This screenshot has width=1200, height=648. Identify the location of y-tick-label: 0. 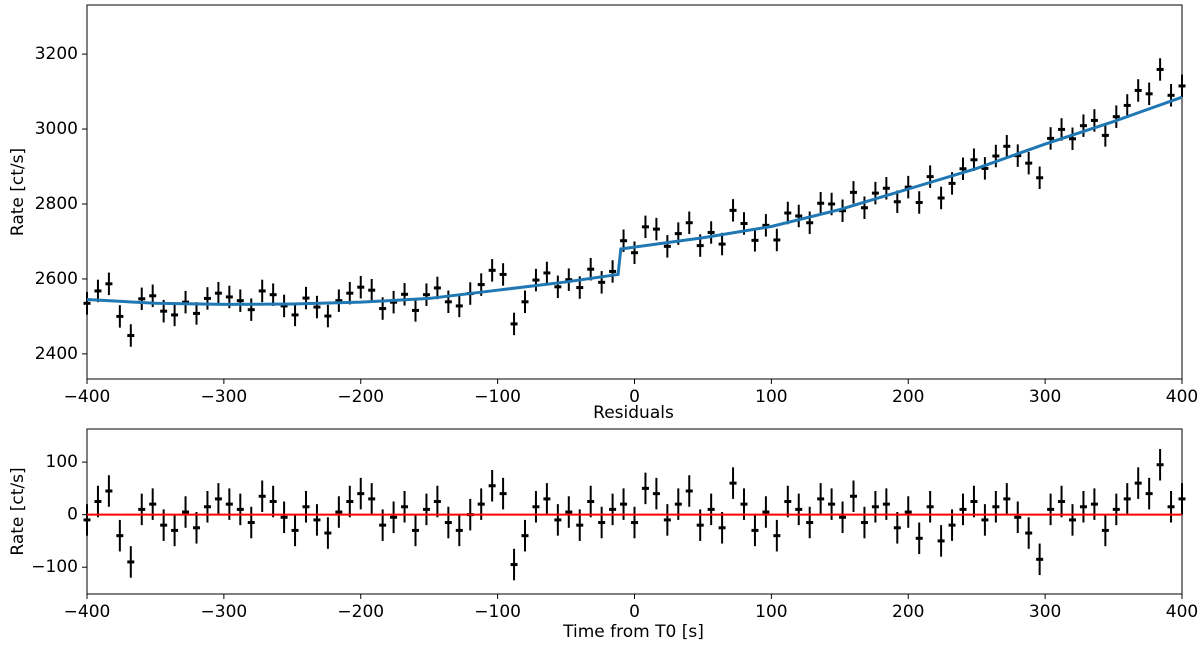
(72, 515).